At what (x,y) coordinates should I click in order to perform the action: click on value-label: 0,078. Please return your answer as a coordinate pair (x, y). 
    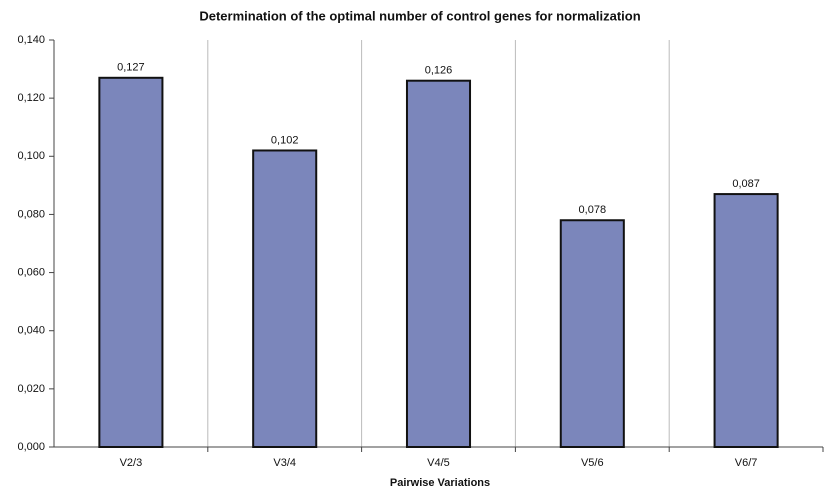
    Looking at the image, I should click on (593, 210).